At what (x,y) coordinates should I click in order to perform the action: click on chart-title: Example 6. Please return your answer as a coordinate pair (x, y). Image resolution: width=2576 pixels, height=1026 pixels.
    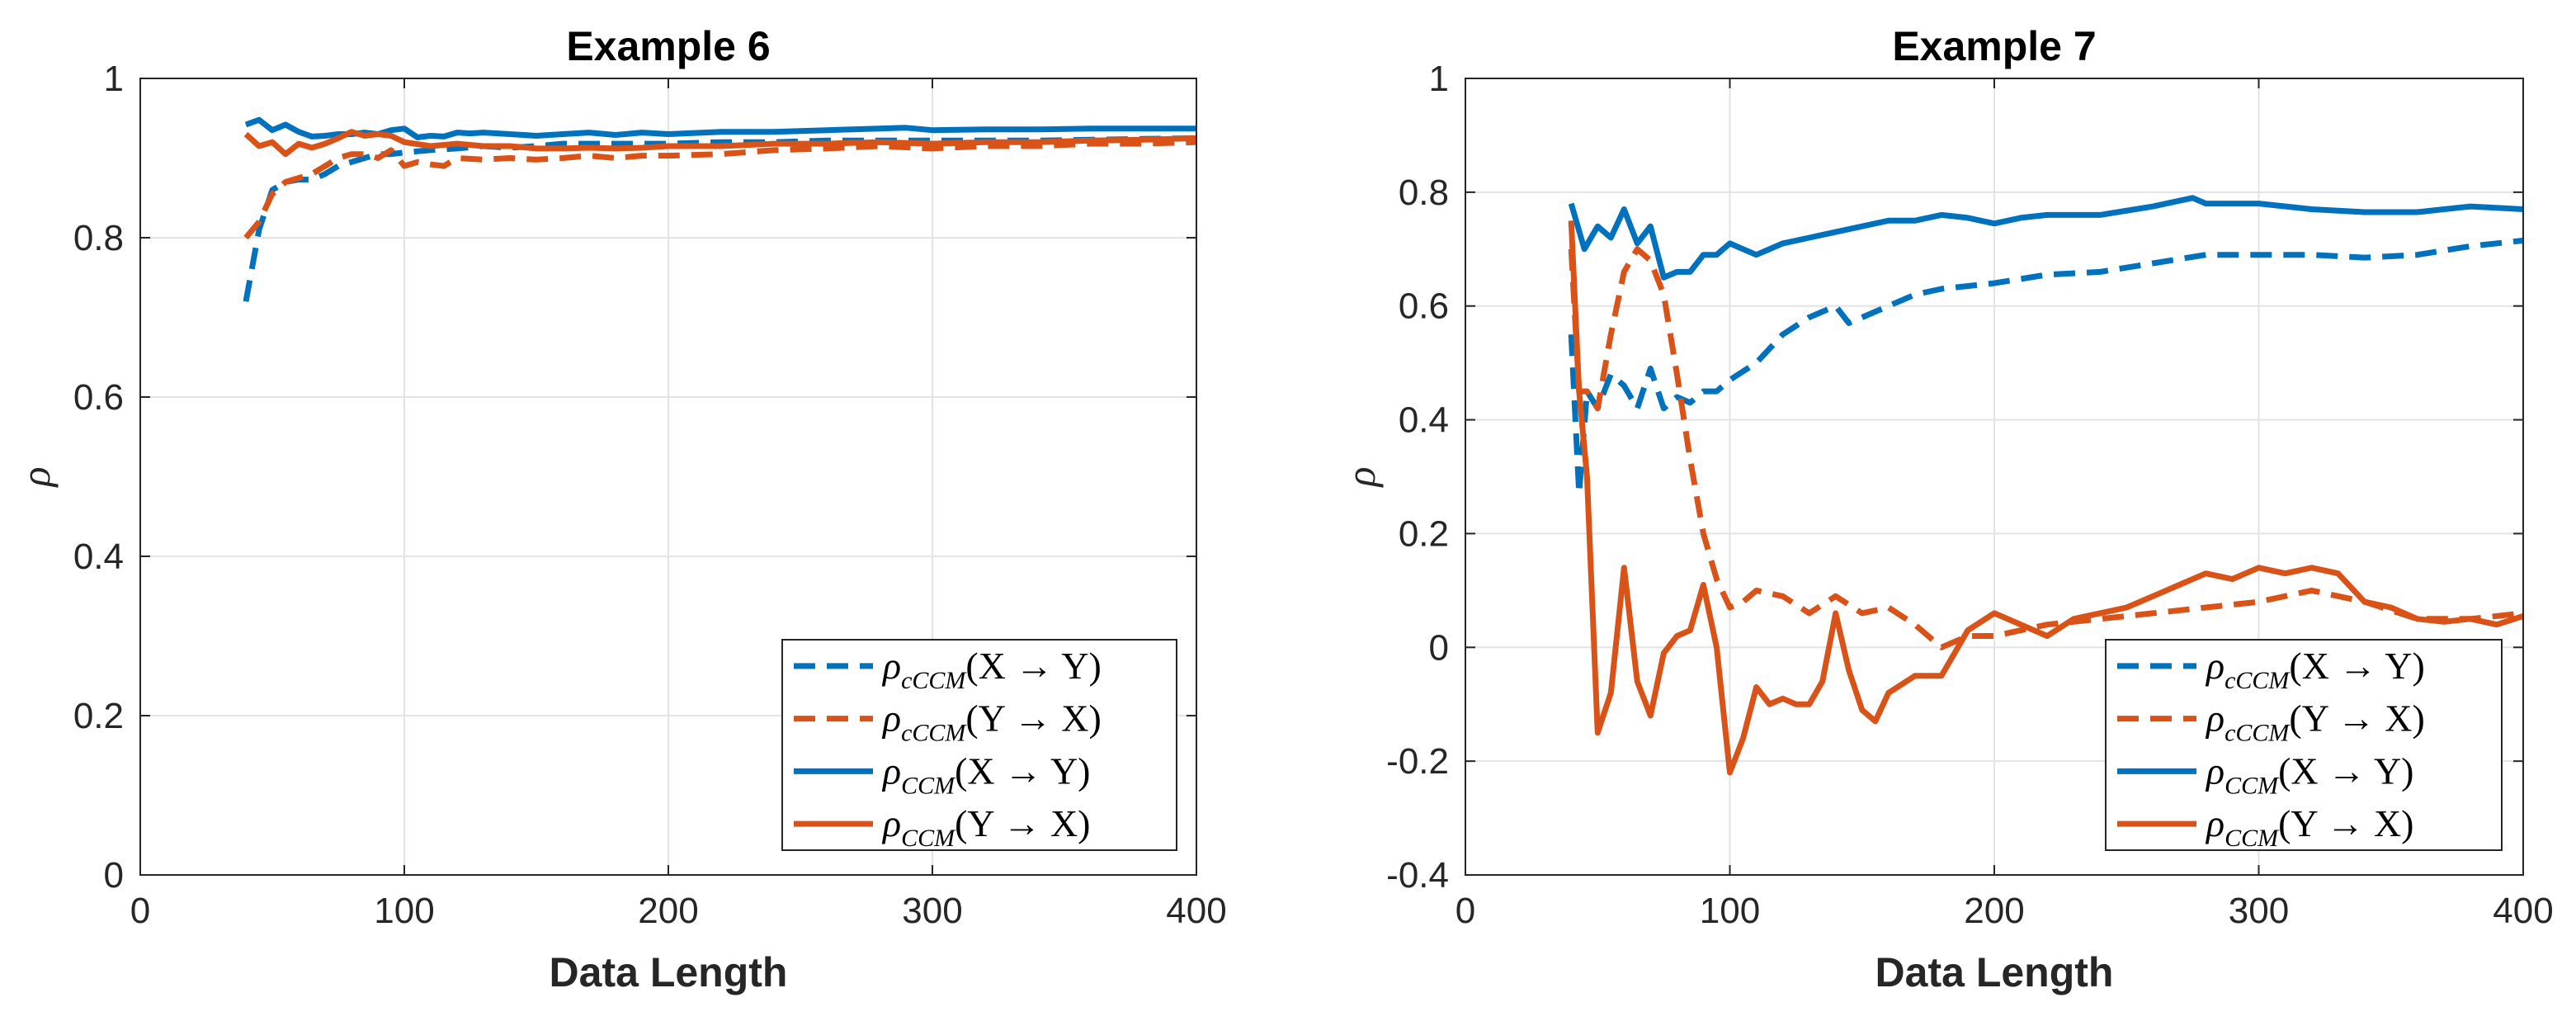
    Looking at the image, I should click on (668, 46).